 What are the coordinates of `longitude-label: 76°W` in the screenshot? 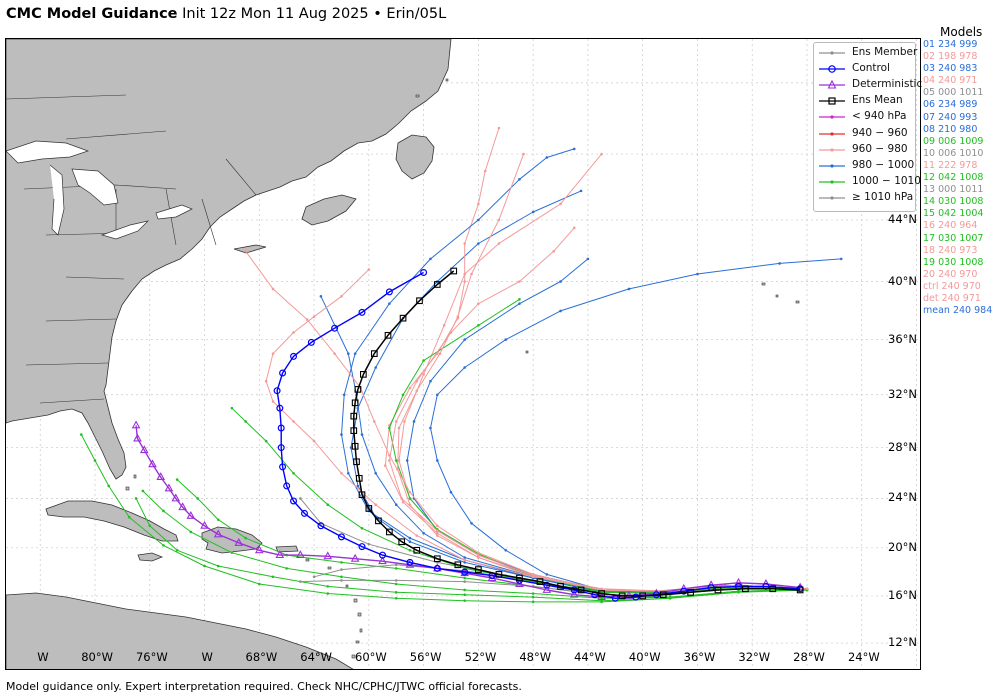 It's located at (151, 657).